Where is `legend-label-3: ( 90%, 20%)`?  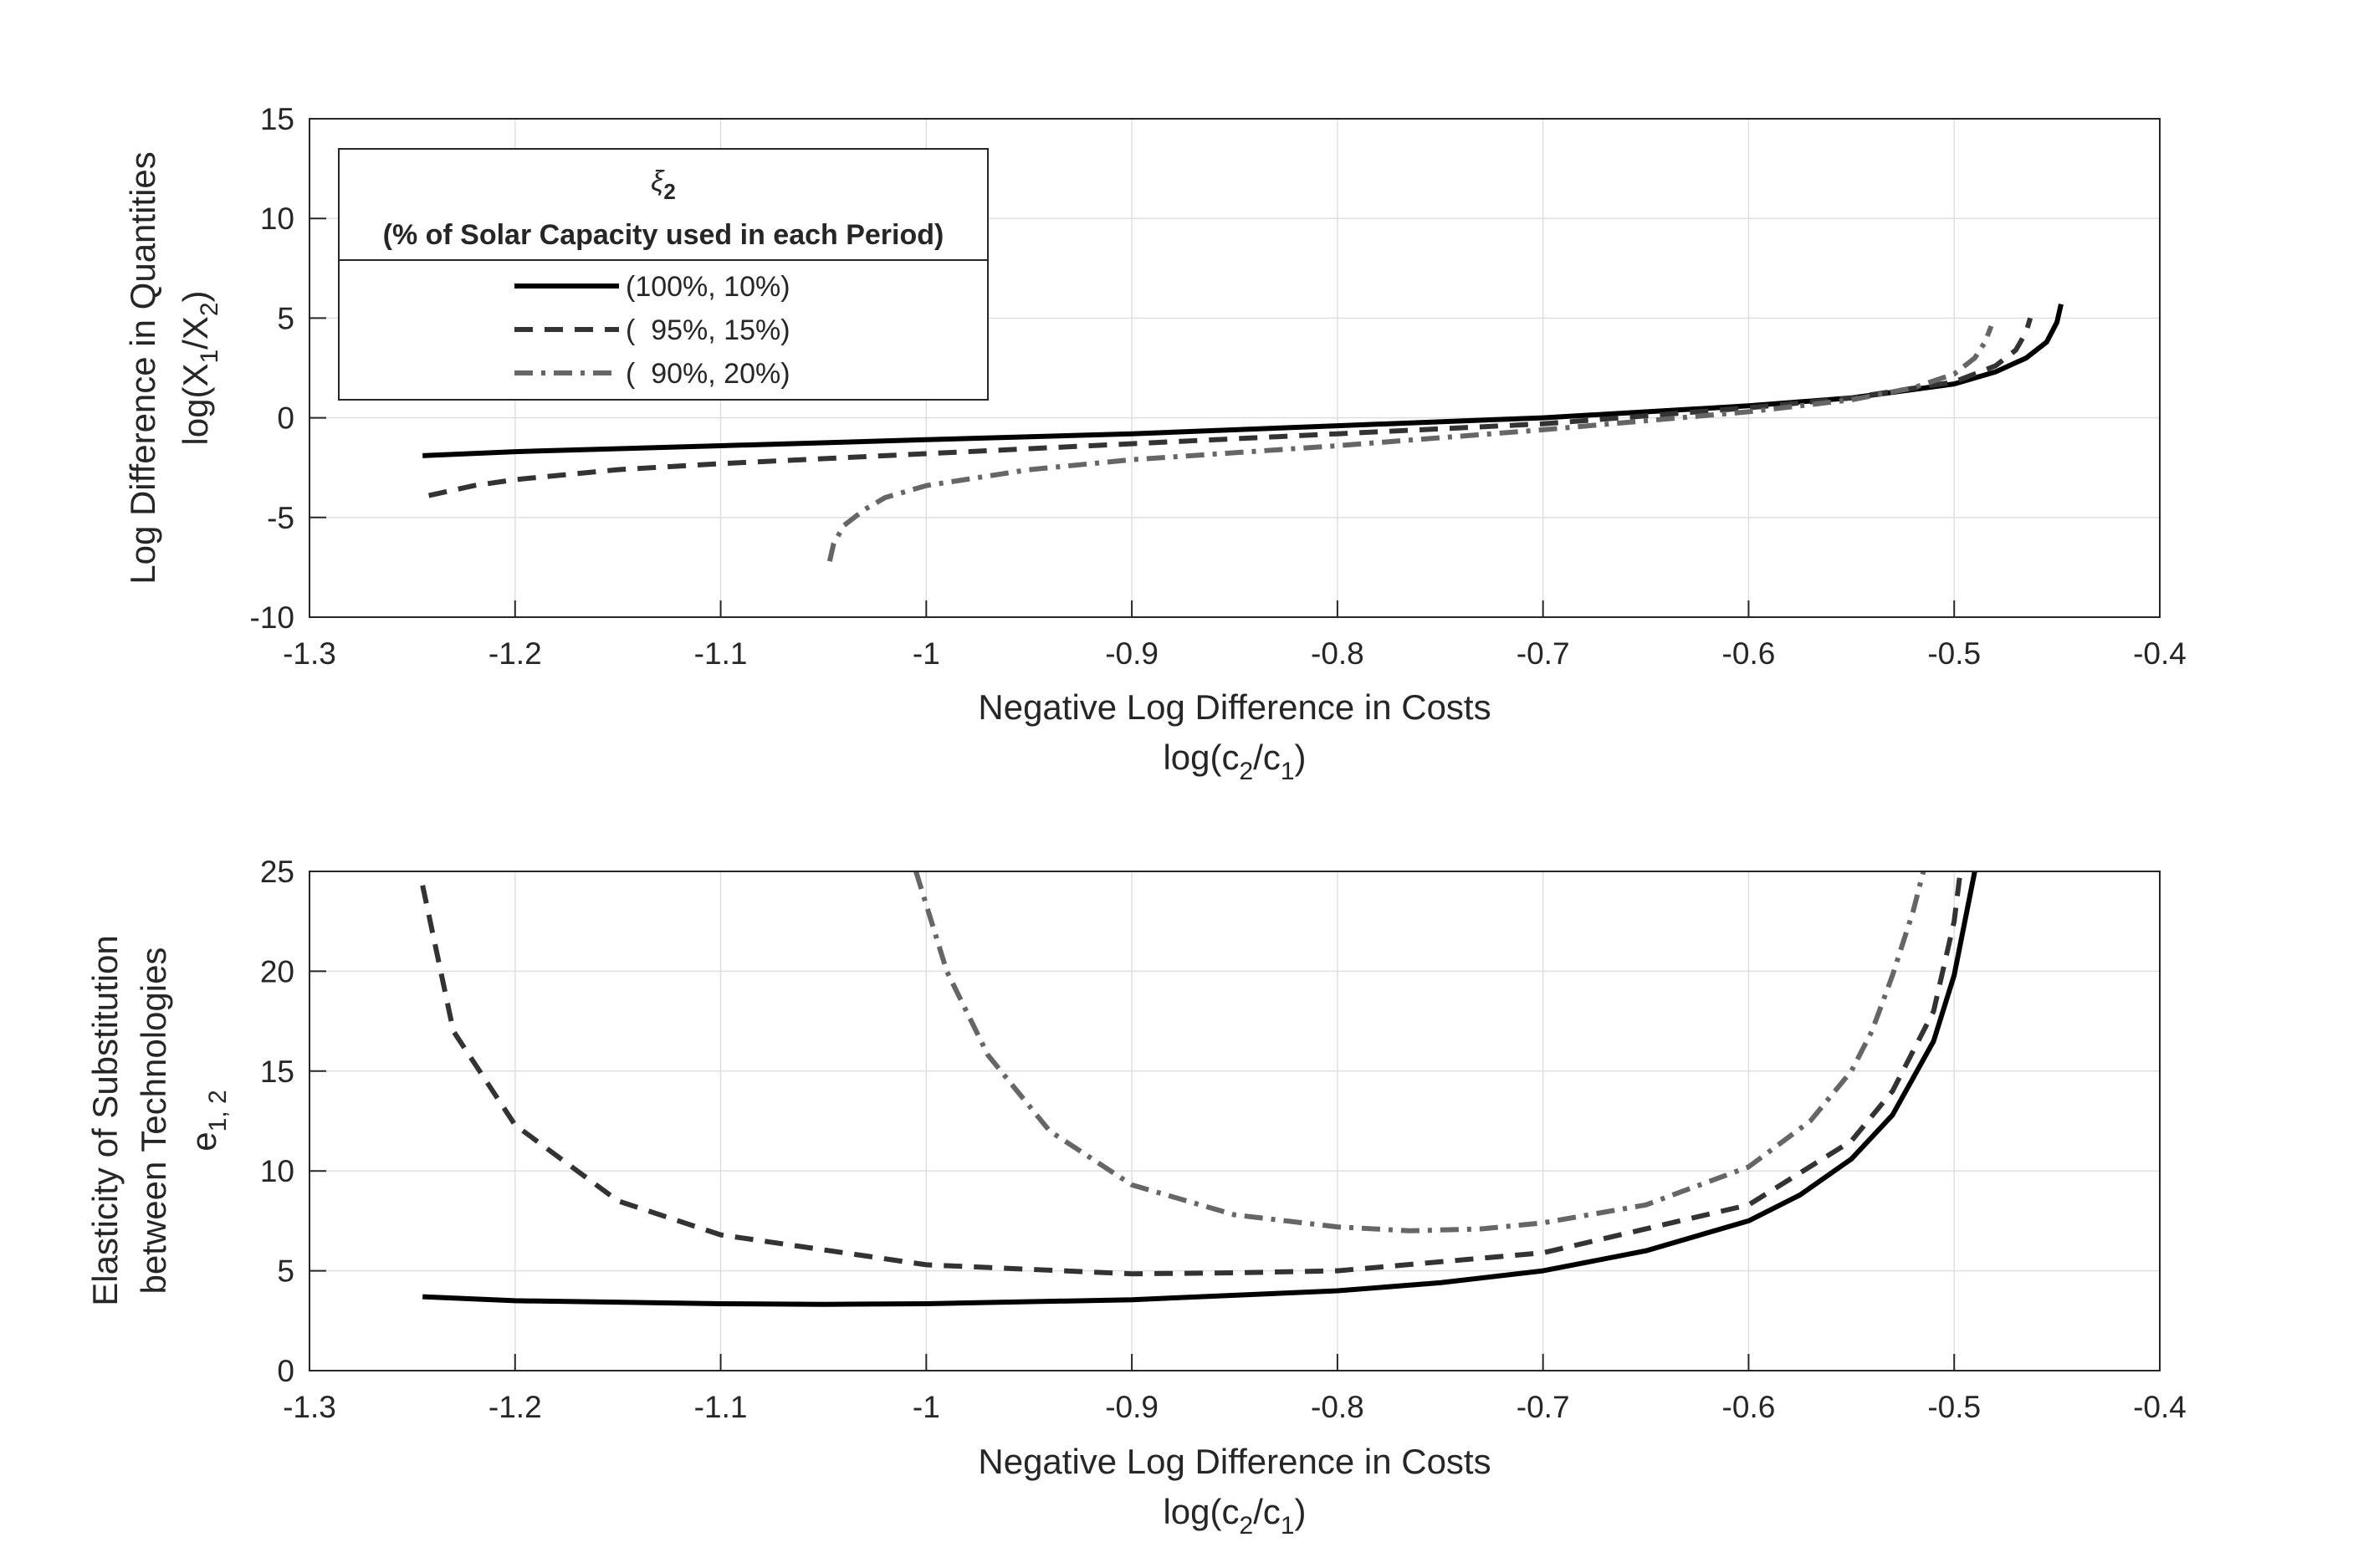 legend-label-3: ( 90%, 20%) is located at coordinates (708, 374).